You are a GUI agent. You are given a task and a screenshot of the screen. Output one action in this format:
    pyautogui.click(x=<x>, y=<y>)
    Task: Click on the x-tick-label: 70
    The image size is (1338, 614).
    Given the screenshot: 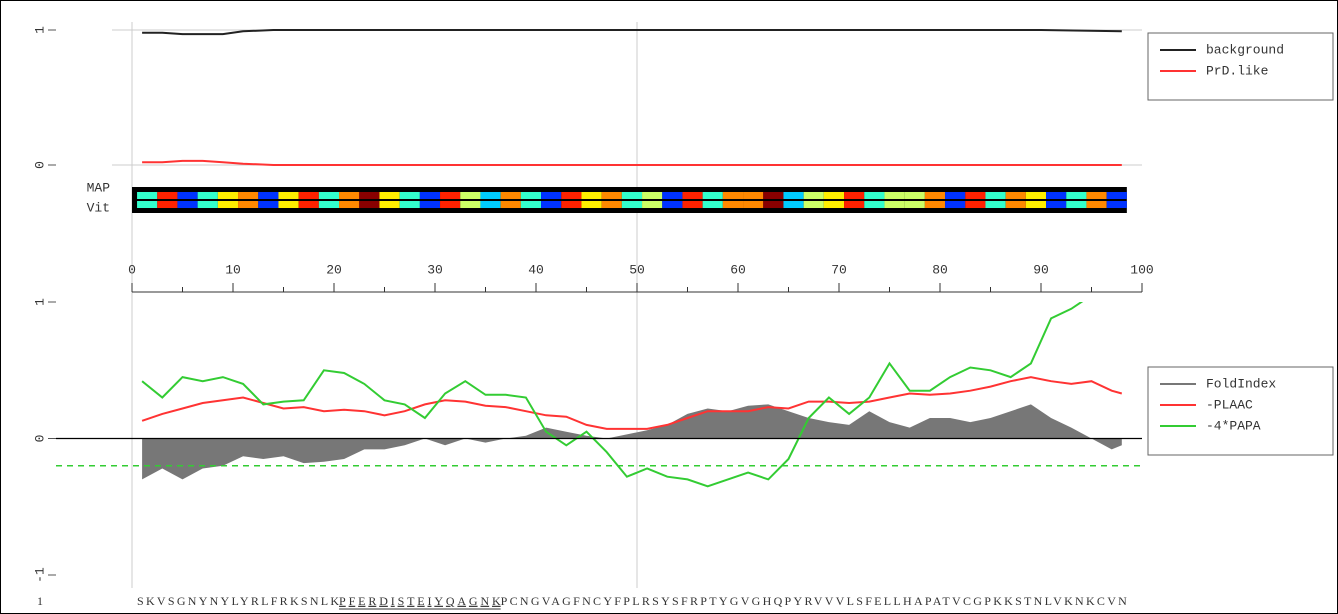 What is the action you would take?
    pyautogui.click(x=839, y=269)
    